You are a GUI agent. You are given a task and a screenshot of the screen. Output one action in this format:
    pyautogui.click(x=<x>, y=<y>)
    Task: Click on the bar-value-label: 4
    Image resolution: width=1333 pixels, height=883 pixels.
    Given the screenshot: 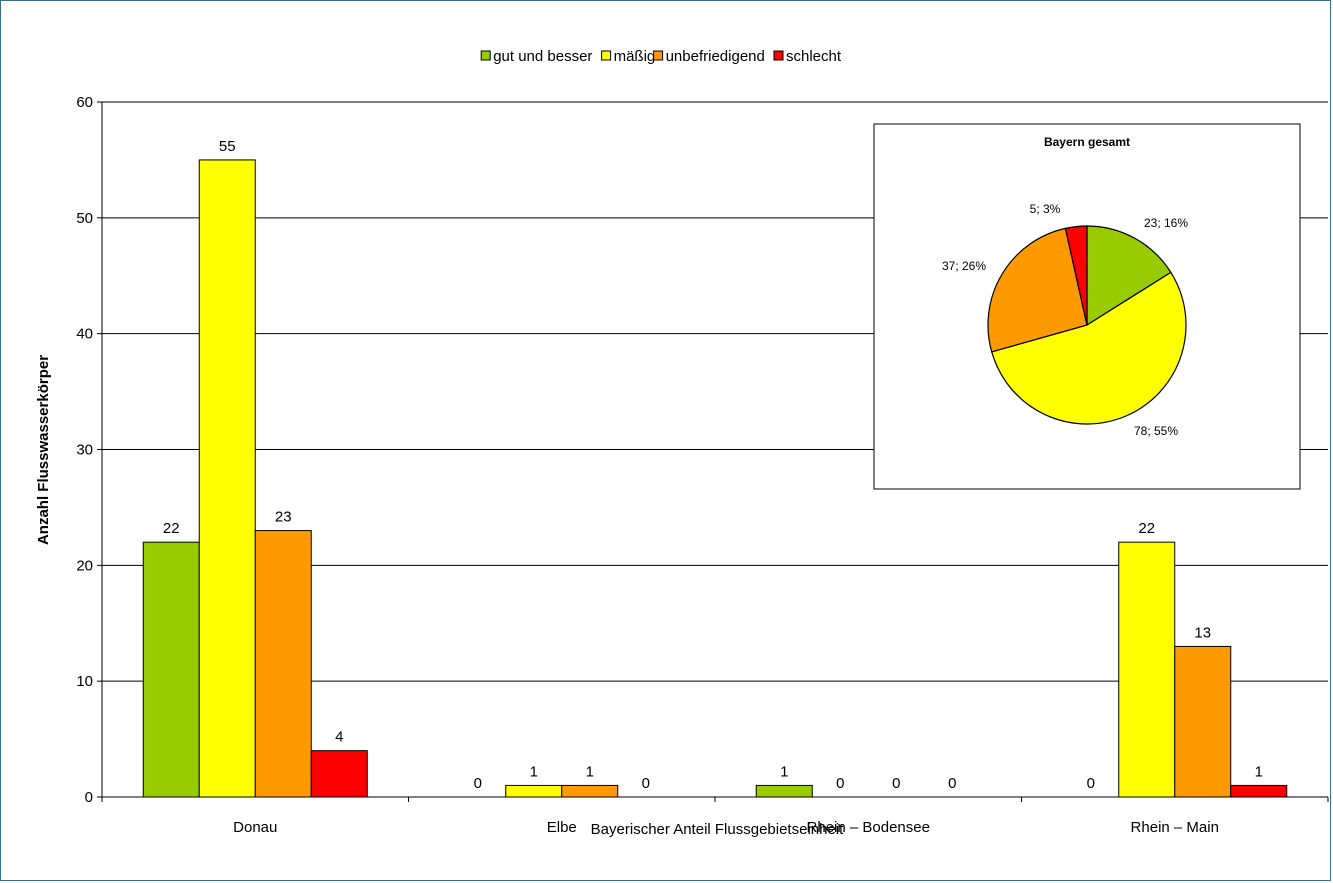 What is the action you would take?
    pyautogui.click(x=339, y=737)
    